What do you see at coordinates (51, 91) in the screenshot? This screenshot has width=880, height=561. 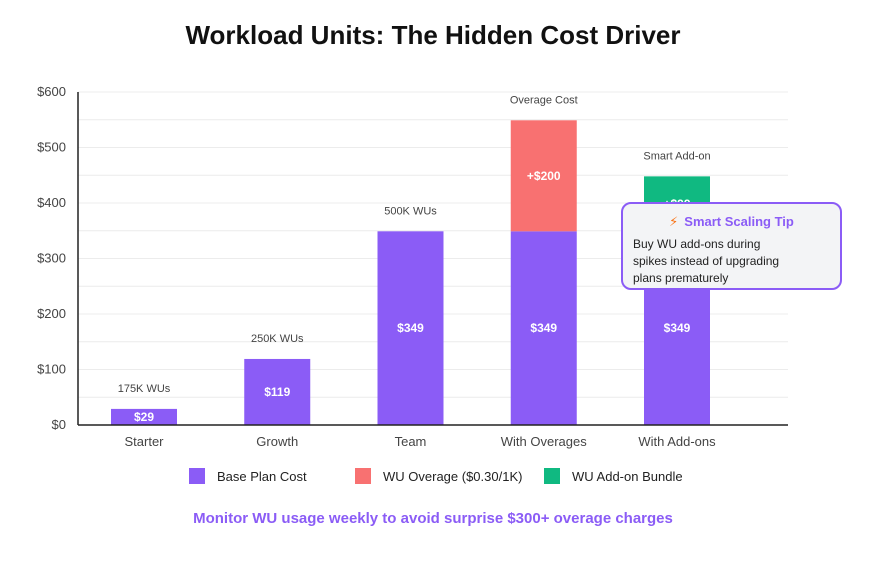 I see `y-tick-label: $600` at bounding box center [51, 91].